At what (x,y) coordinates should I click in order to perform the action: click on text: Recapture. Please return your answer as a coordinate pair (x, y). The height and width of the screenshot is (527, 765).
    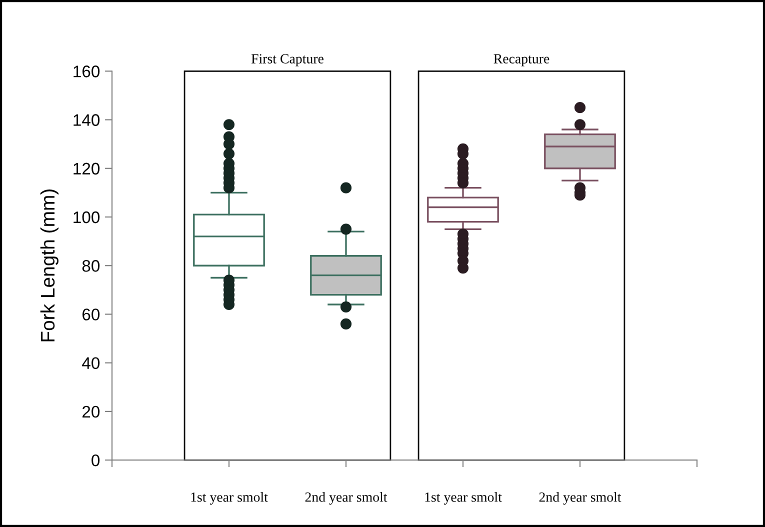
    Looking at the image, I should click on (522, 60).